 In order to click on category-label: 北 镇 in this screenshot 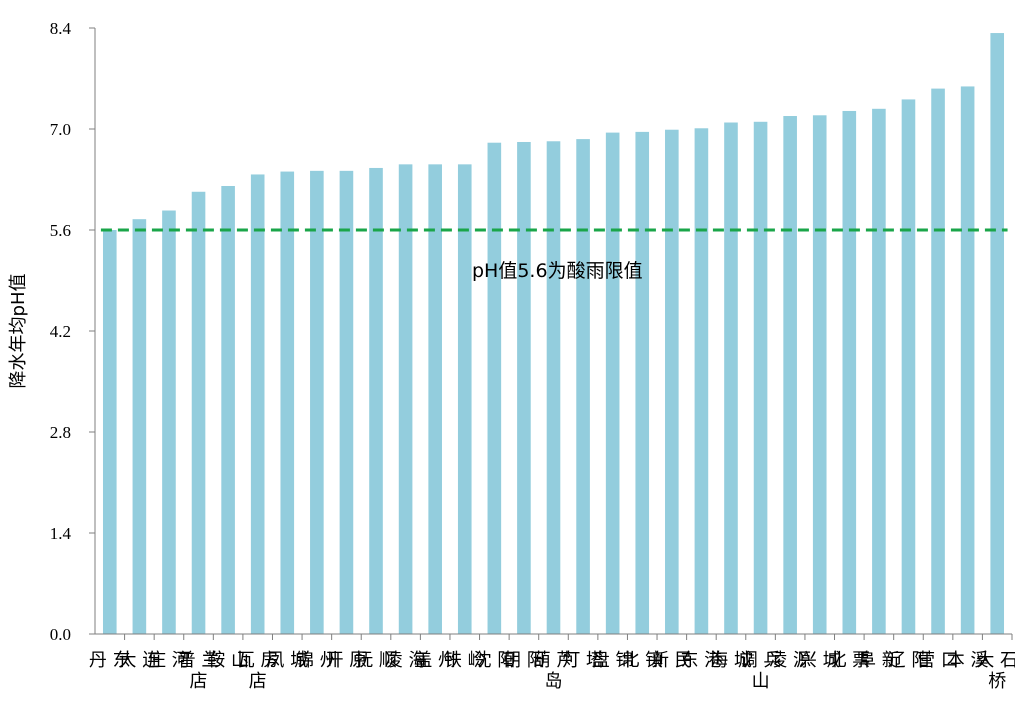, I will do `click(642, 660)`.